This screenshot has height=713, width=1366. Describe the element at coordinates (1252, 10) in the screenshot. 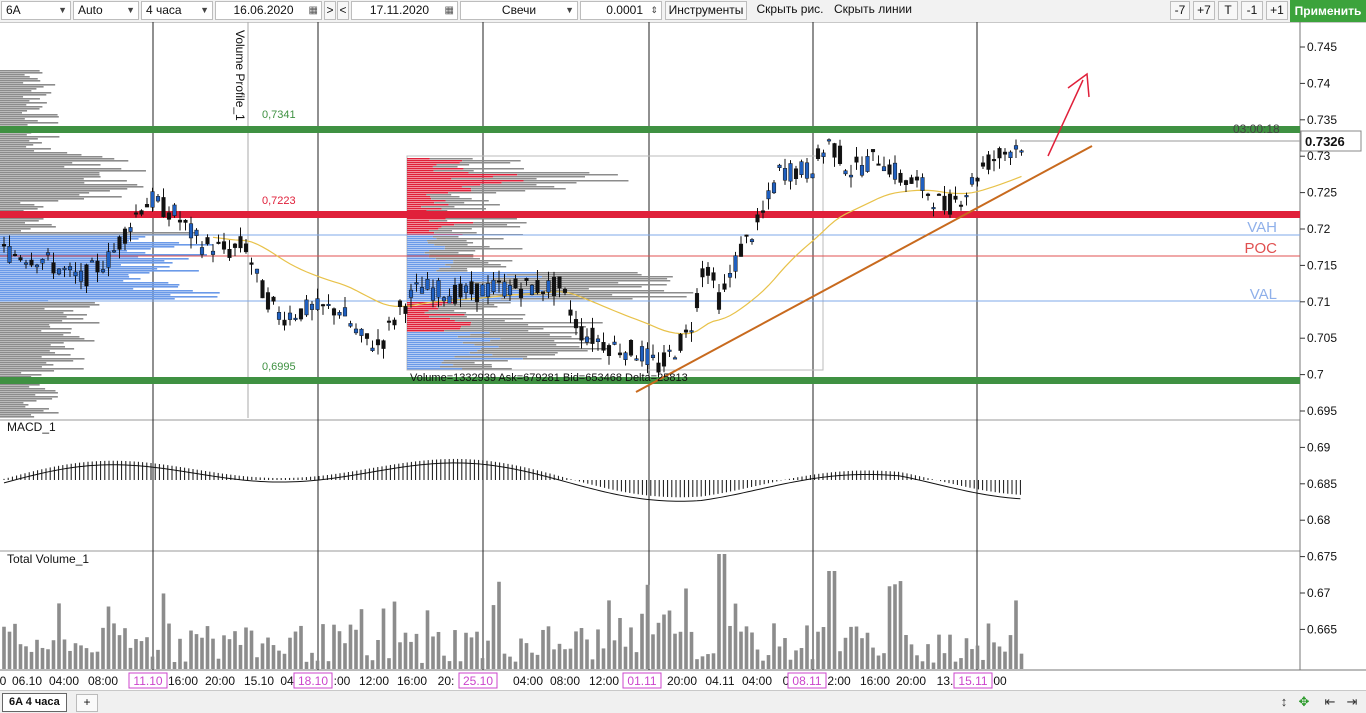

I see `minus1-button: -1` at that location.